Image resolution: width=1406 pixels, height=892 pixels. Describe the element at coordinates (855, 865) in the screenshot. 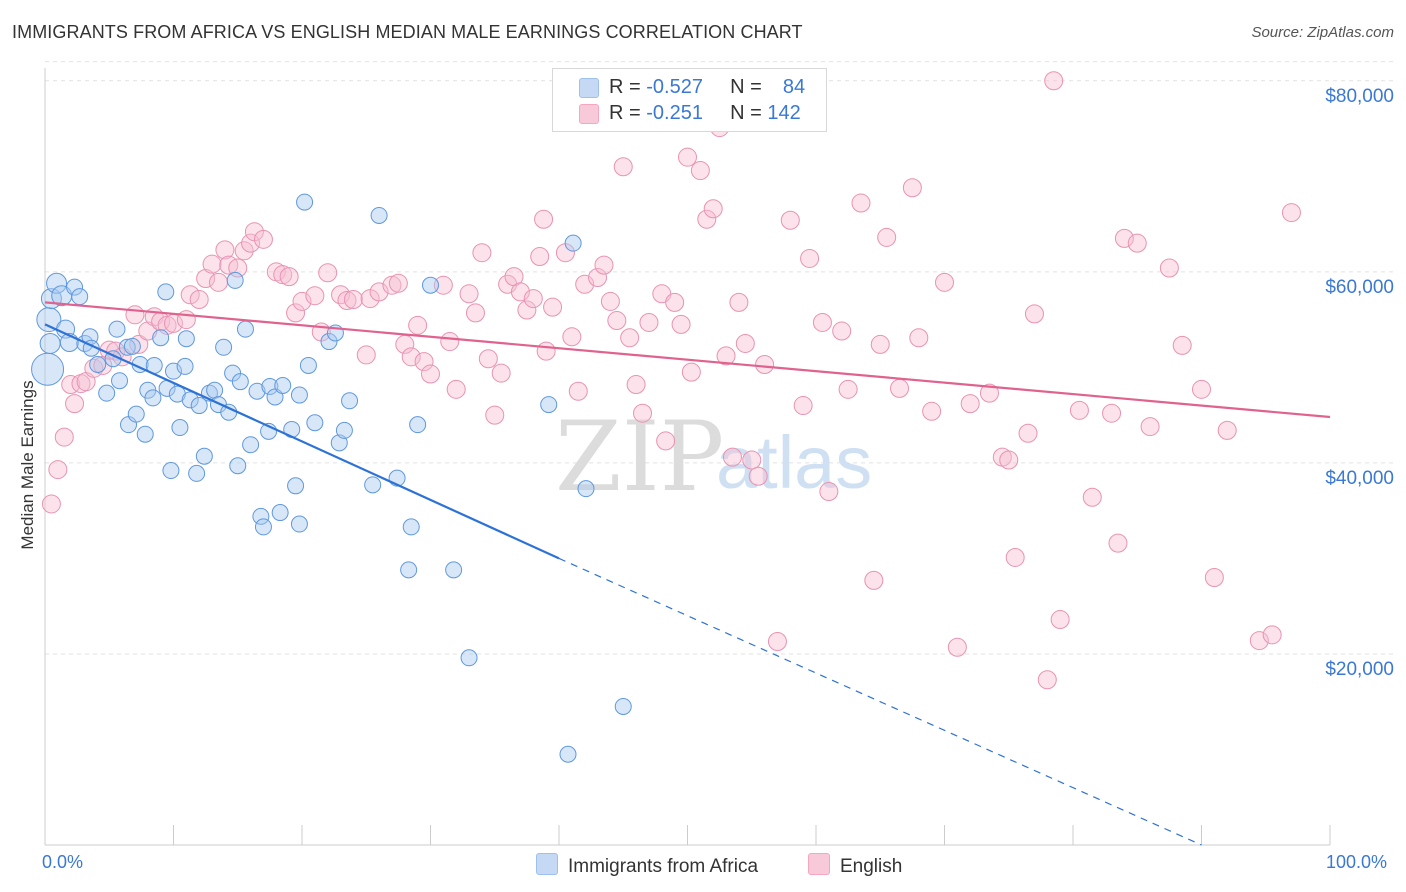

I see `legend-item-english: English` at that location.